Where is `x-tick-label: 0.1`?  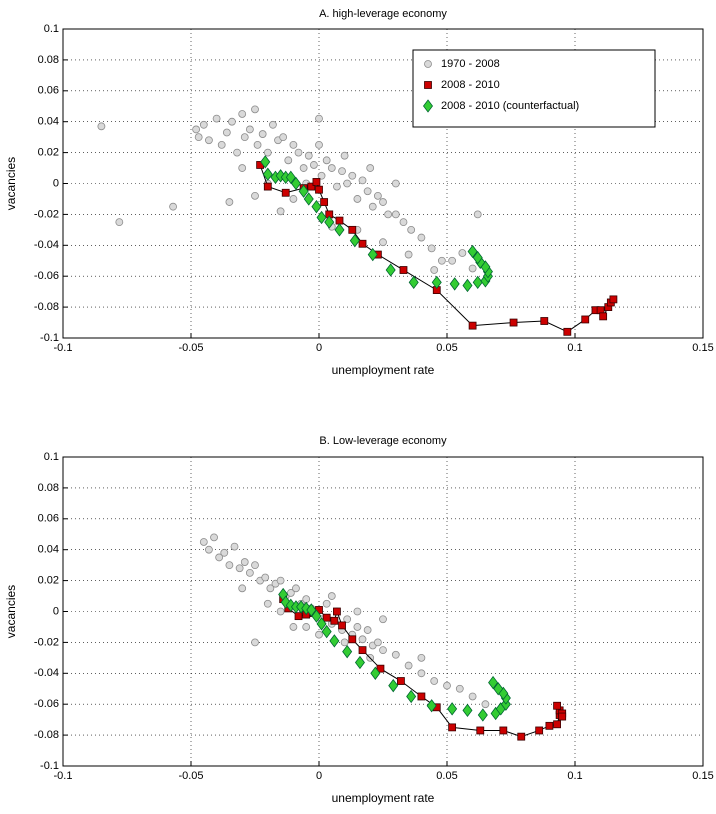
x-tick-label: 0.1 is located at coordinates (574, 776).